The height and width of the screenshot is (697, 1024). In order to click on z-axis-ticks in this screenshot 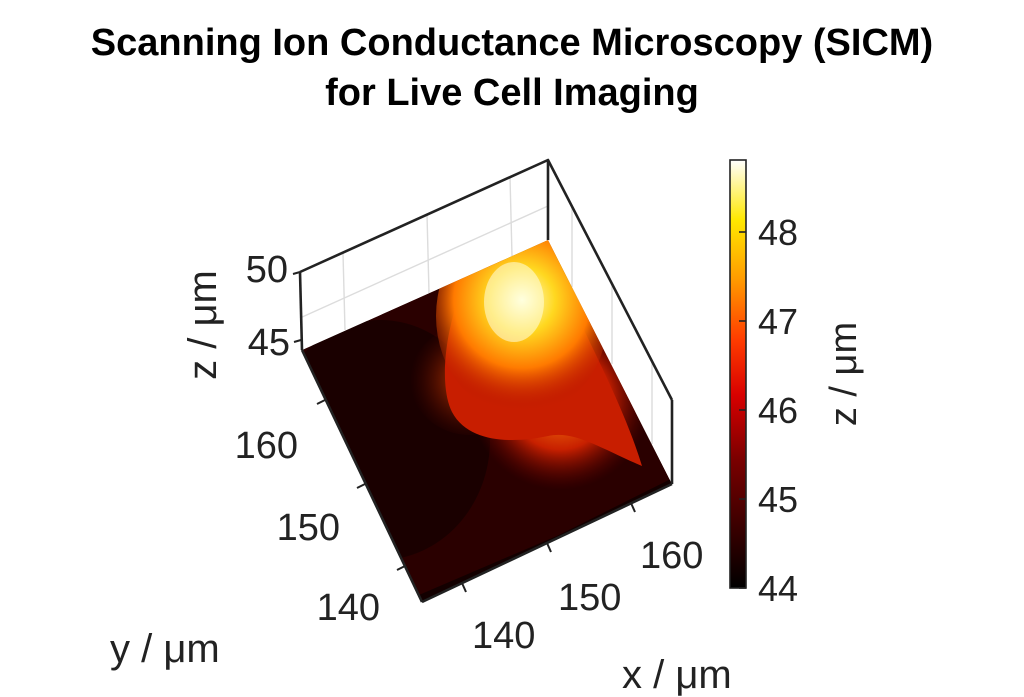, I will do `click(297, 307)`.